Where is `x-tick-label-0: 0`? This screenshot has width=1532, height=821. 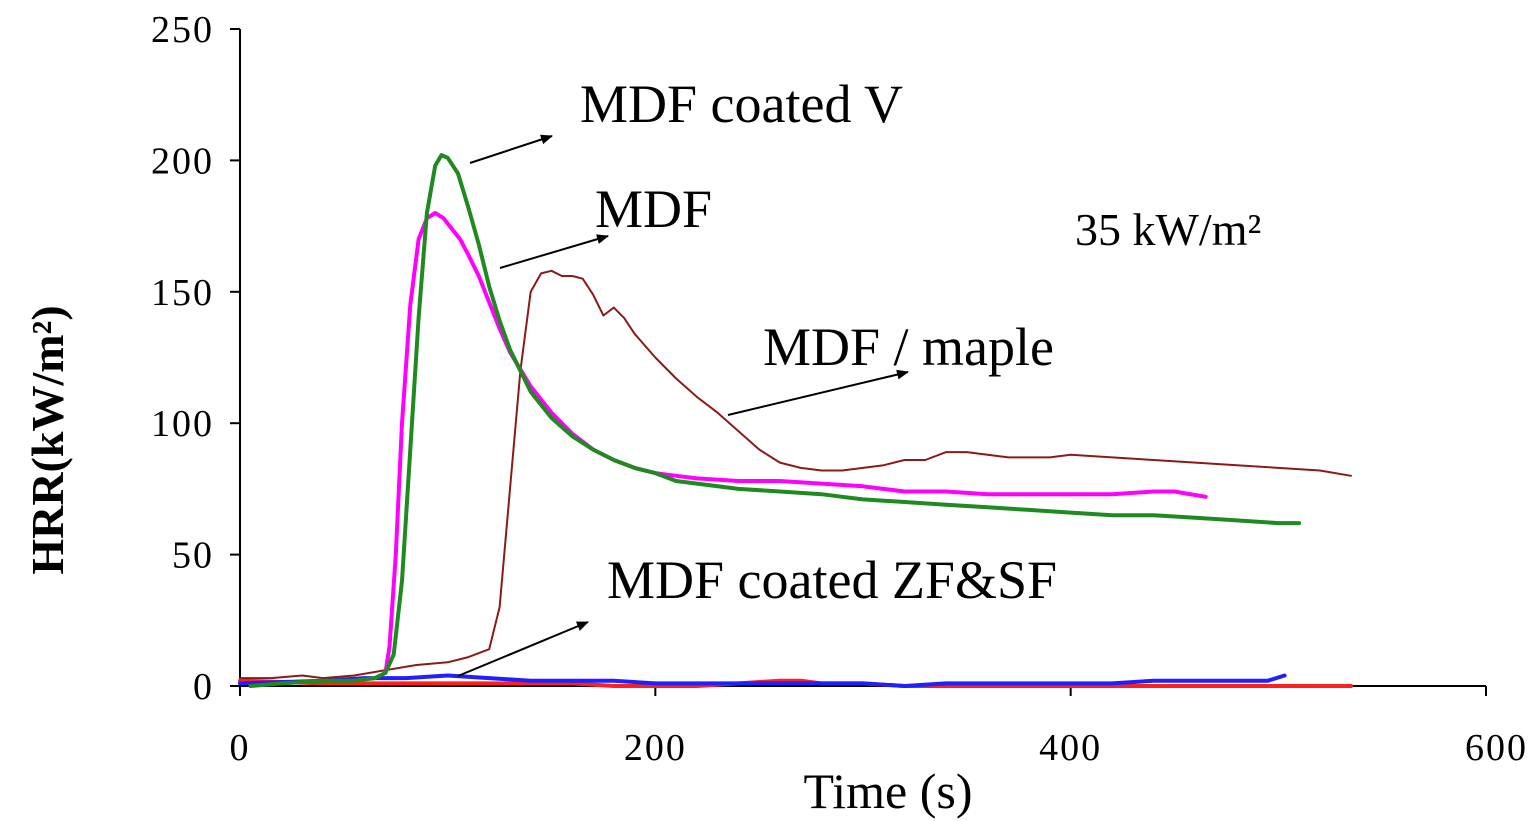 x-tick-label-0: 0 is located at coordinates (240, 748).